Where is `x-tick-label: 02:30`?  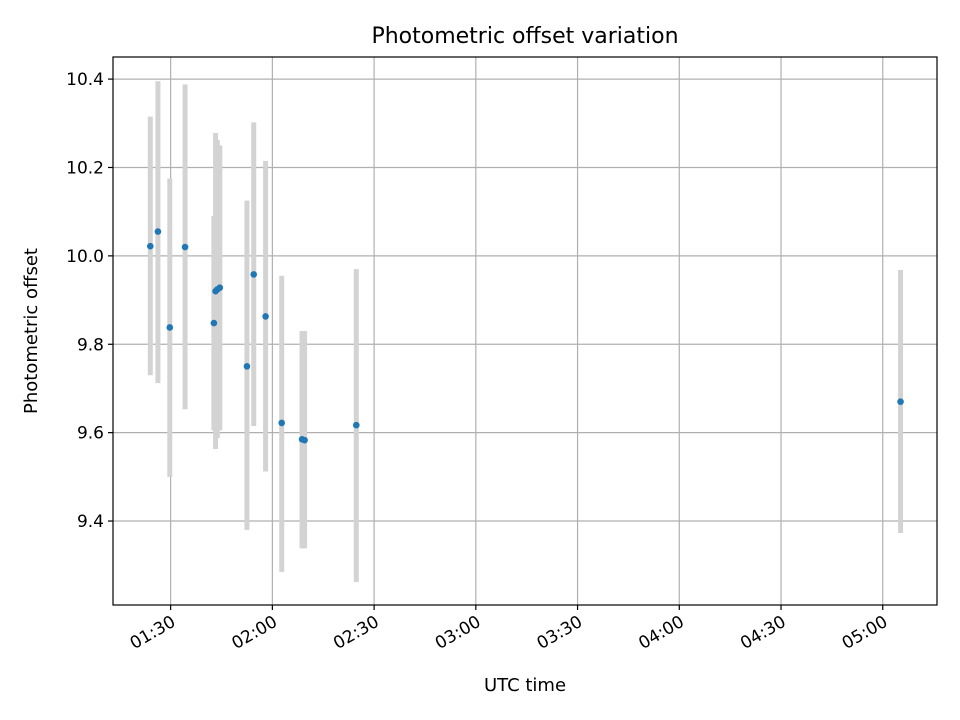 x-tick-label: 02:30 is located at coordinates (356, 633).